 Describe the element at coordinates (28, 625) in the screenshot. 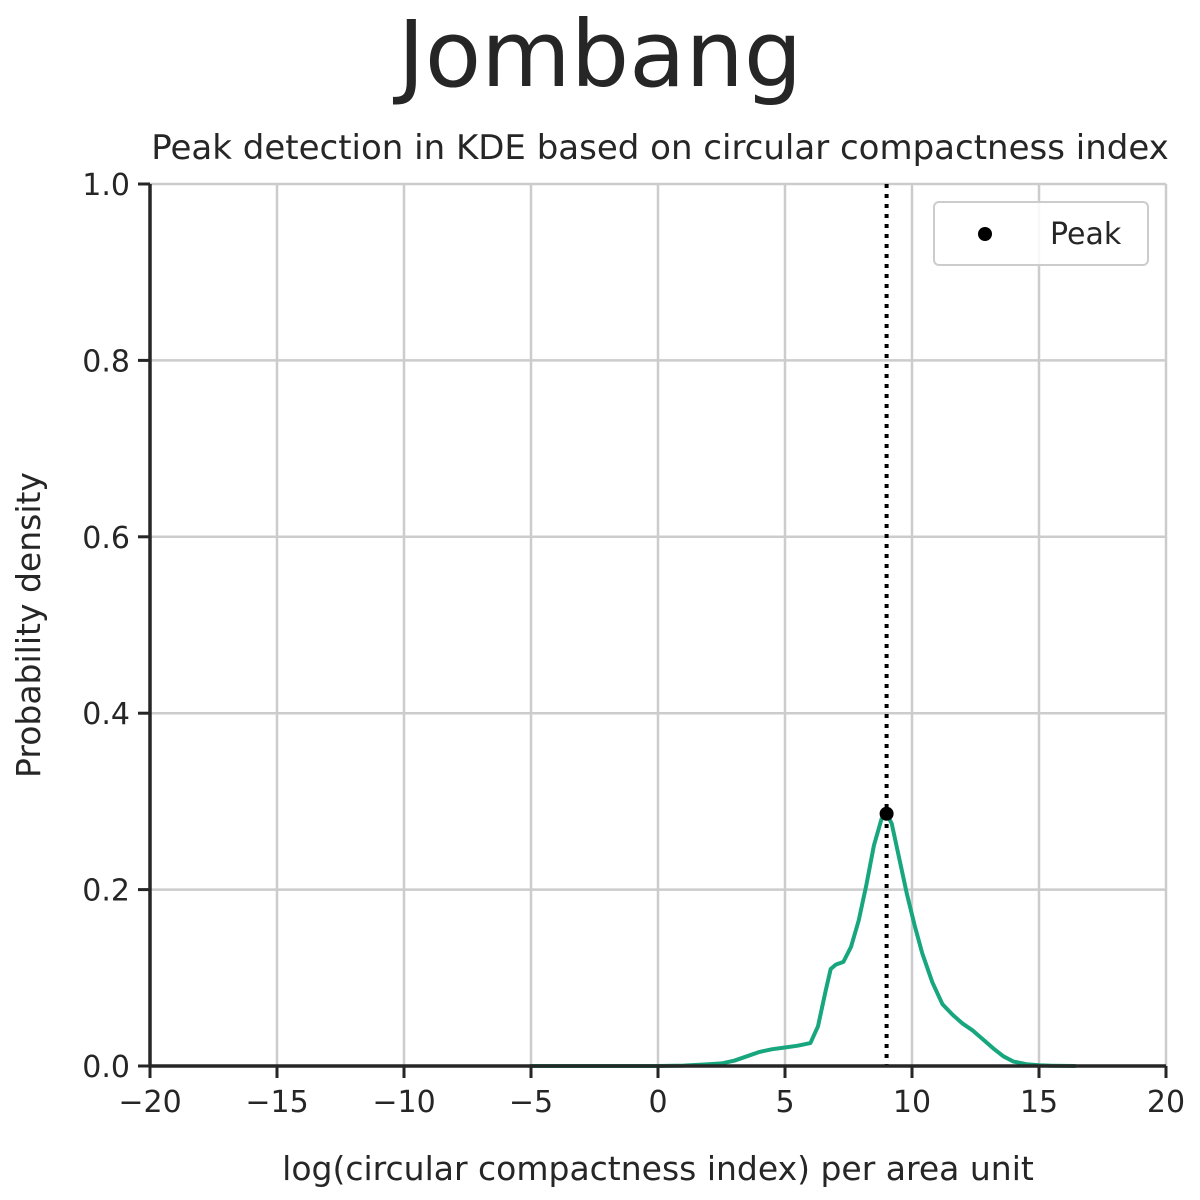

I see `y-axis-label: Probability density` at that location.